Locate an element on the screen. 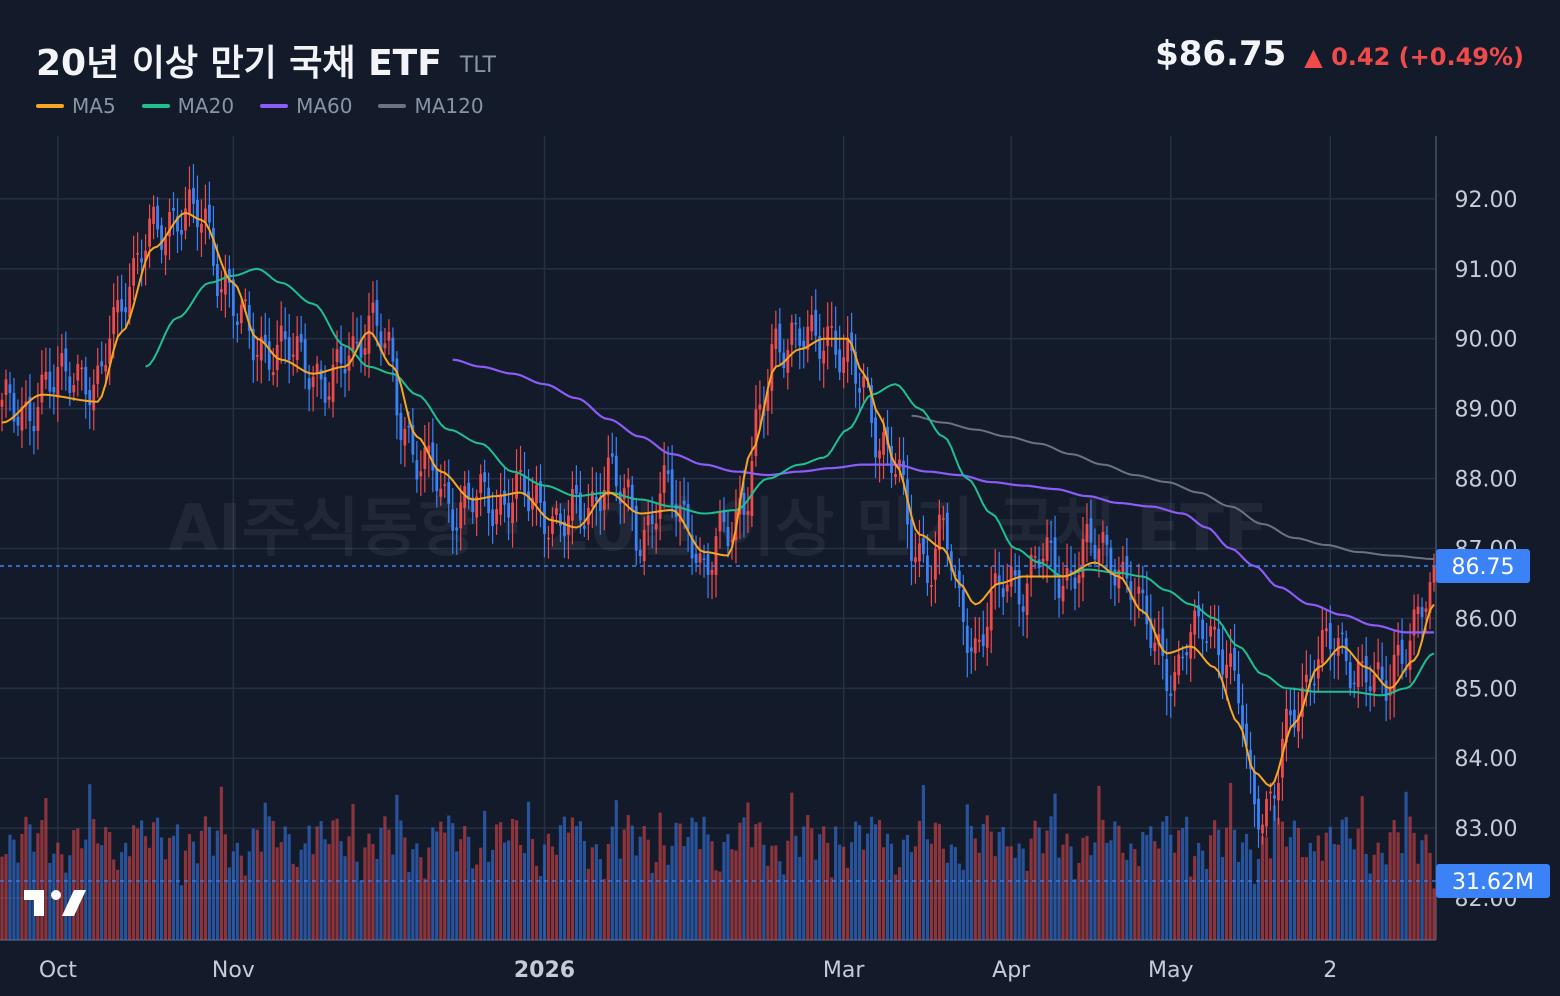 The image size is (1560, 996). legend-ma120: MA120 is located at coordinates (431, 106).